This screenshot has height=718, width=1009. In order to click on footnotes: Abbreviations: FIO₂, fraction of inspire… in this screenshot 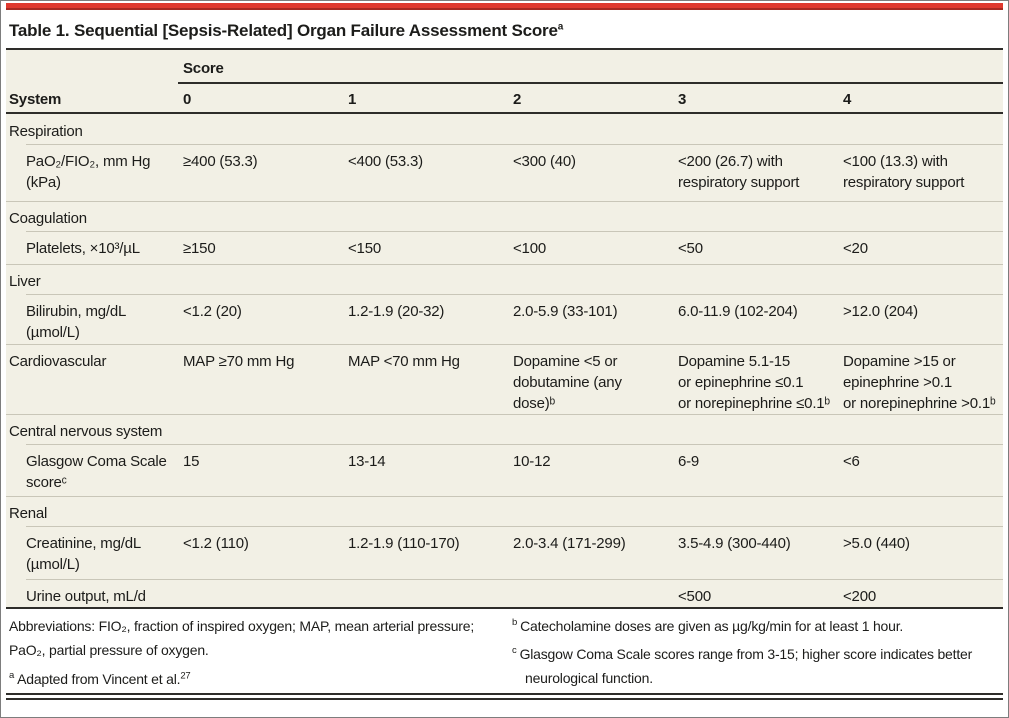, I will do `click(504, 651)`.